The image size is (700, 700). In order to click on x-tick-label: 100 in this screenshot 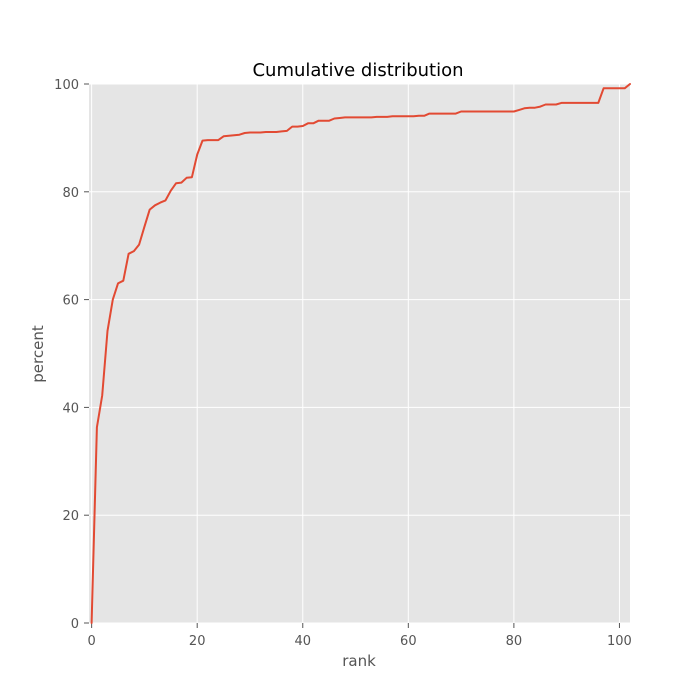, I will do `click(619, 641)`.